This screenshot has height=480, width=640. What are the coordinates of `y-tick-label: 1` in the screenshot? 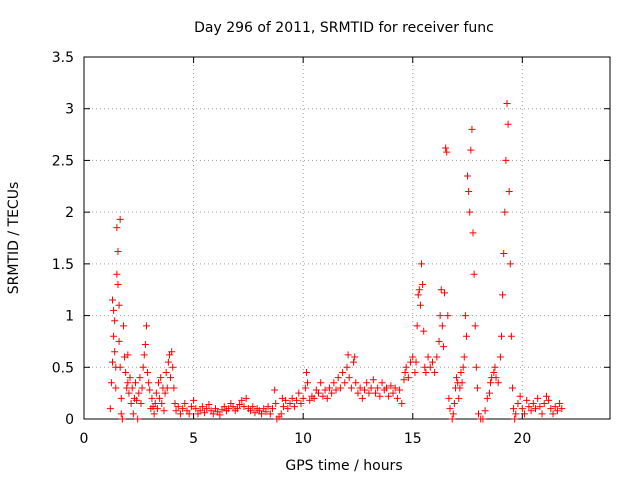 It's located at (69, 317).